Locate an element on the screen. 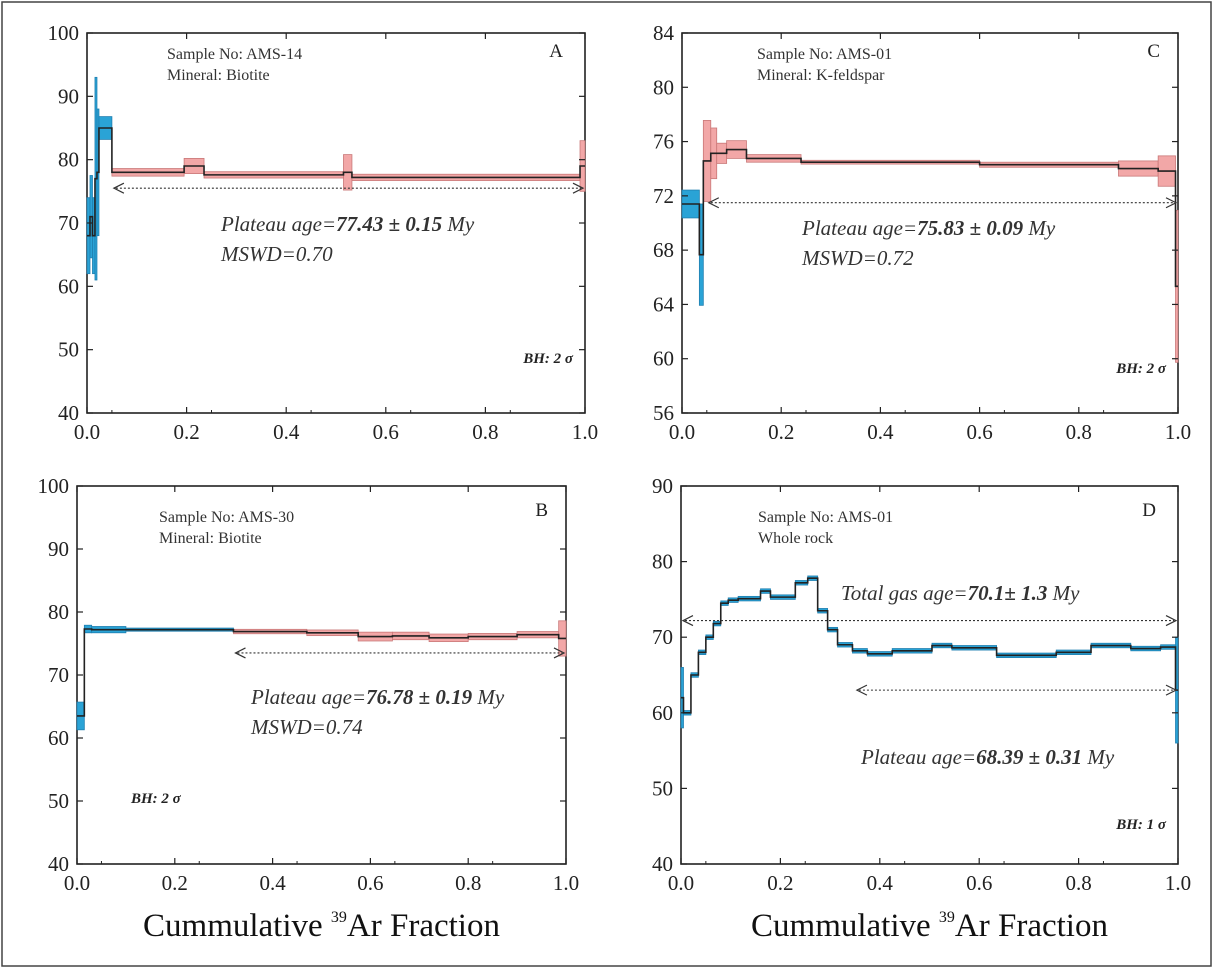  x-tick-label-a-5: 1.0 is located at coordinates (585, 432).